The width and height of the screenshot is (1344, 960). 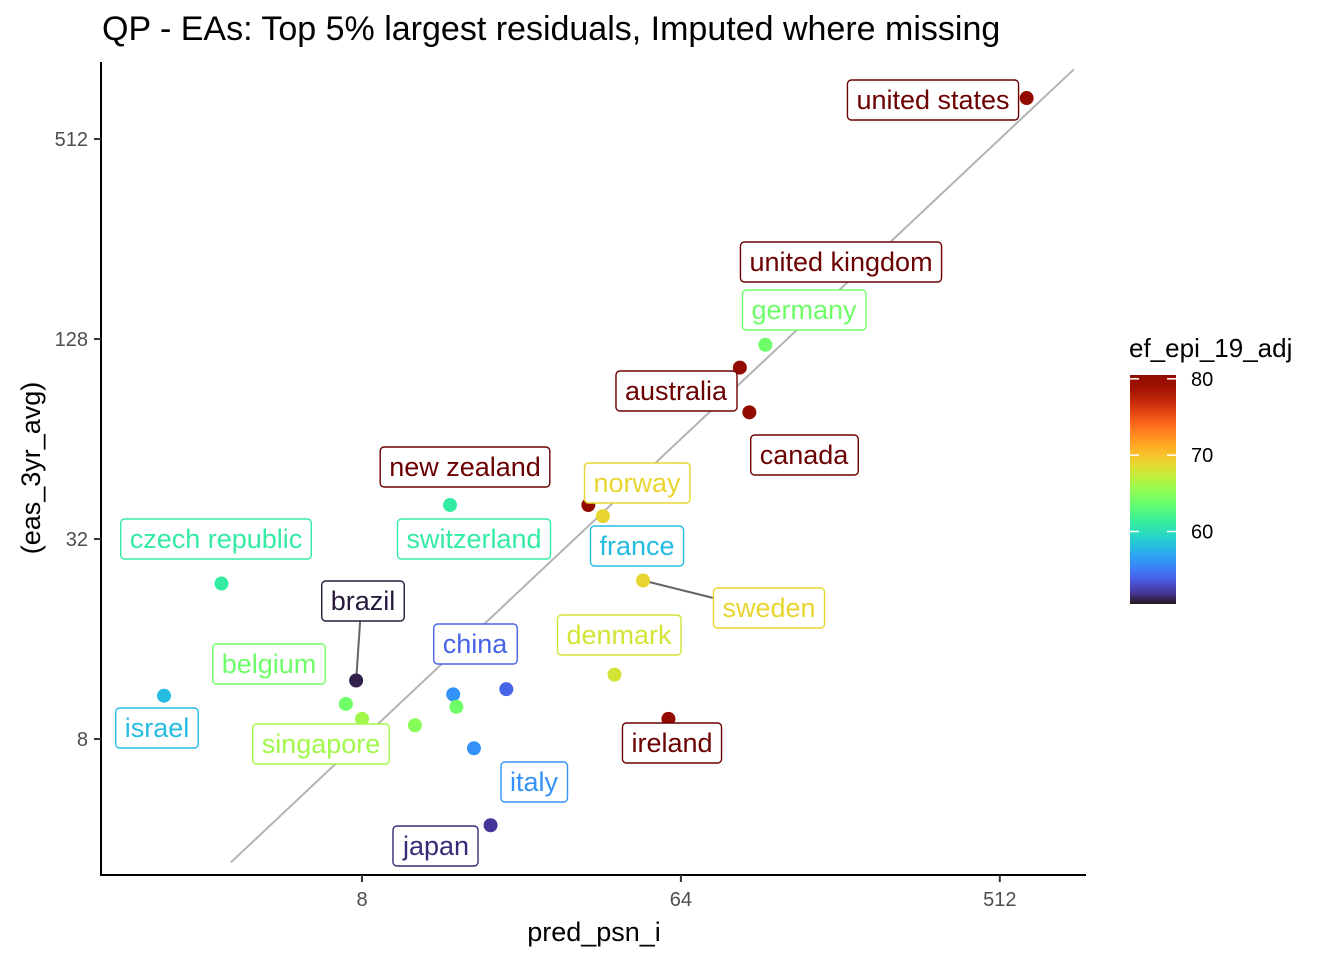 What do you see at coordinates (71, 140) in the screenshot?
I see `y-tick-label: 512` at bounding box center [71, 140].